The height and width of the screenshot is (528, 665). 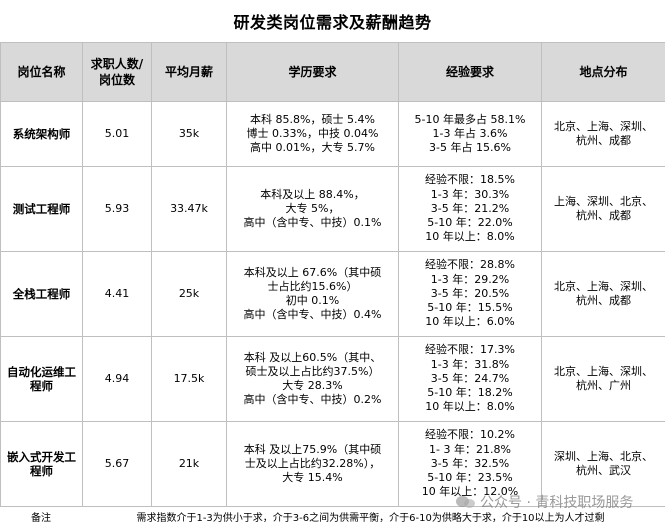 I want to click on note-label: 备注, so click(x=41, y=518).